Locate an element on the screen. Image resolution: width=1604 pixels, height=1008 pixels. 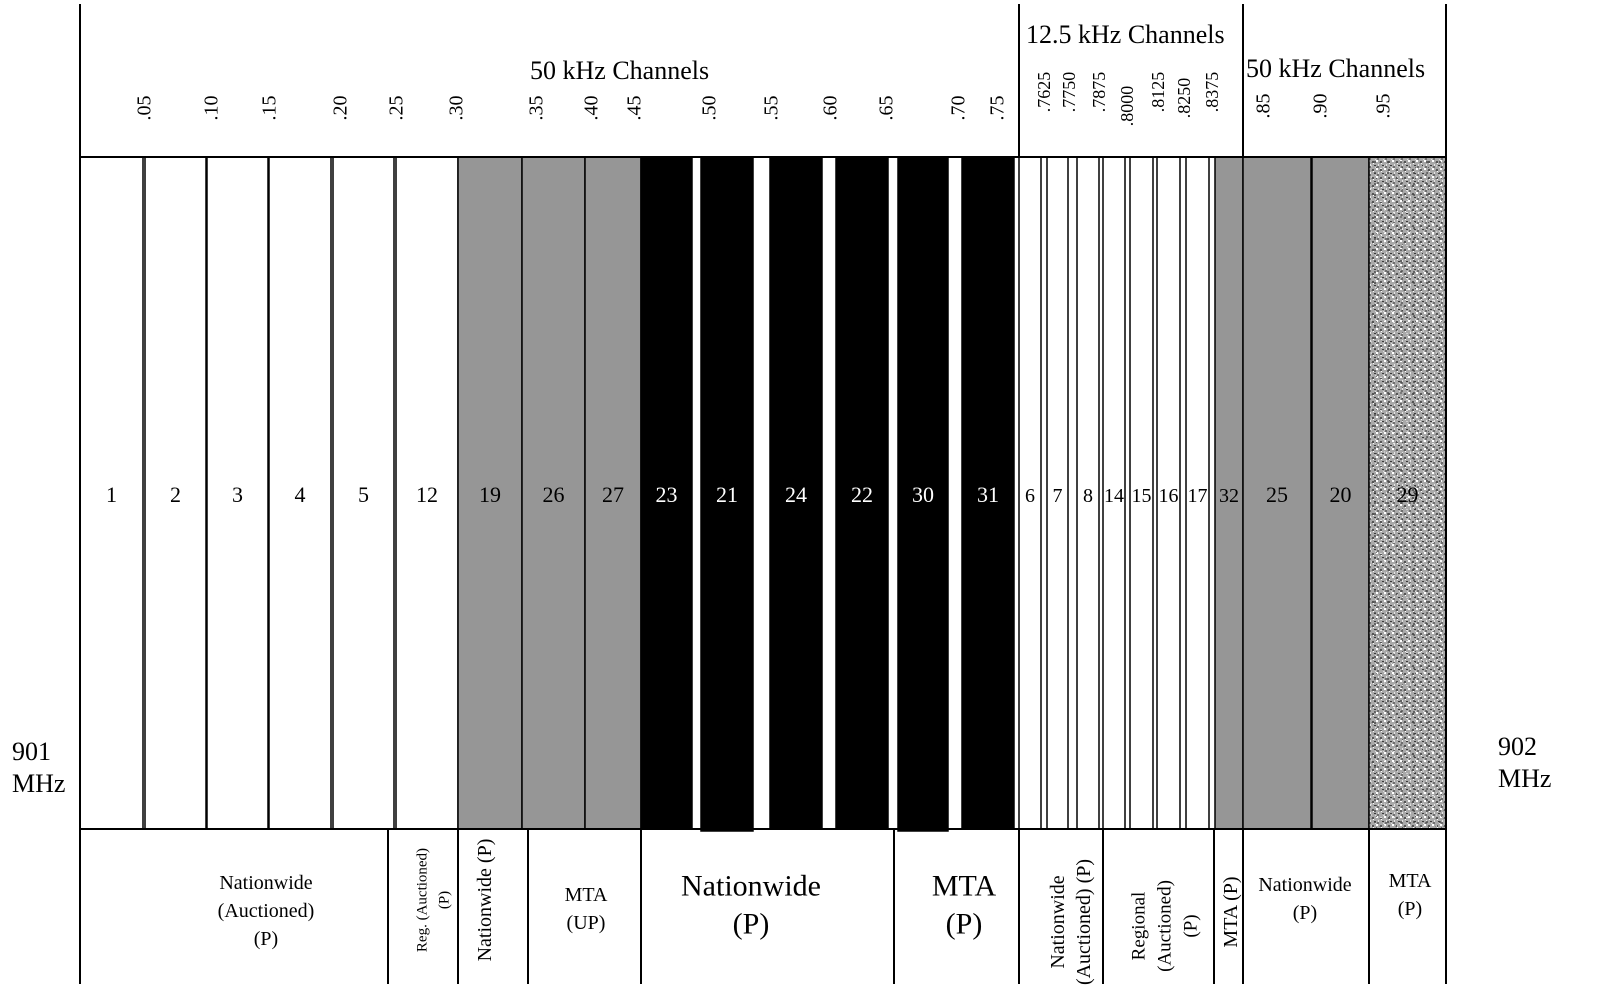
channel-number: 2 is located at coordinates (175, 494).